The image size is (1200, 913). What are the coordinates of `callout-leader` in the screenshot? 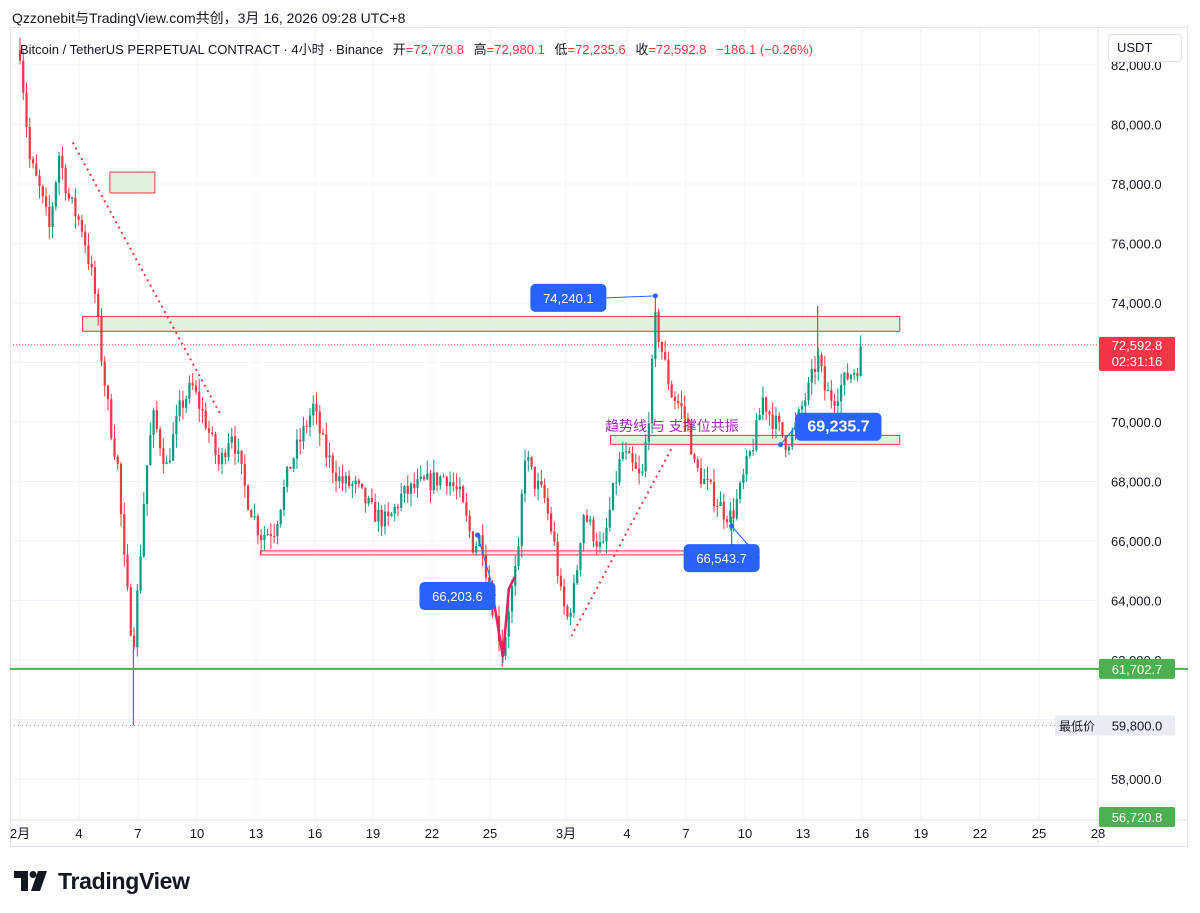 It's located at (788, 436).